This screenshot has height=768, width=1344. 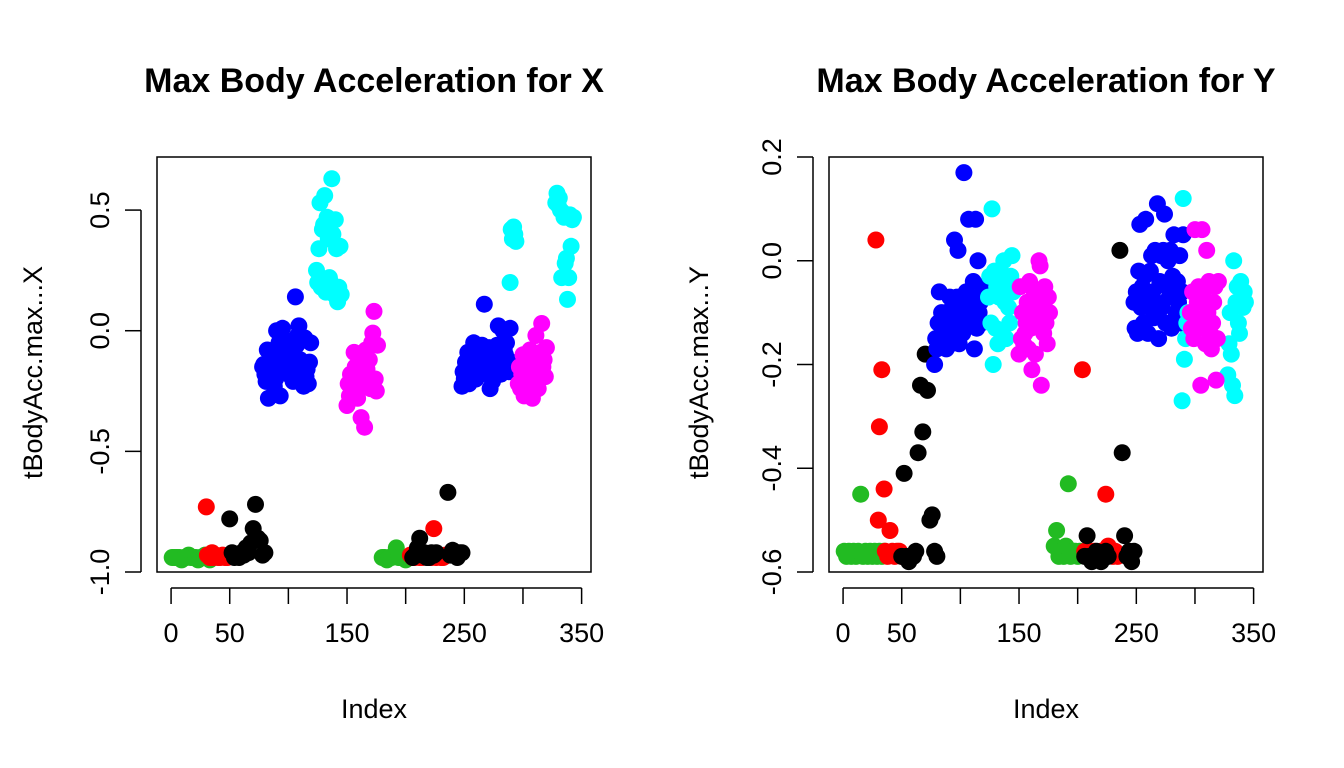 I want to click on chart-title: Max Body Acceleration for Y, so click(x=1045, y=81).